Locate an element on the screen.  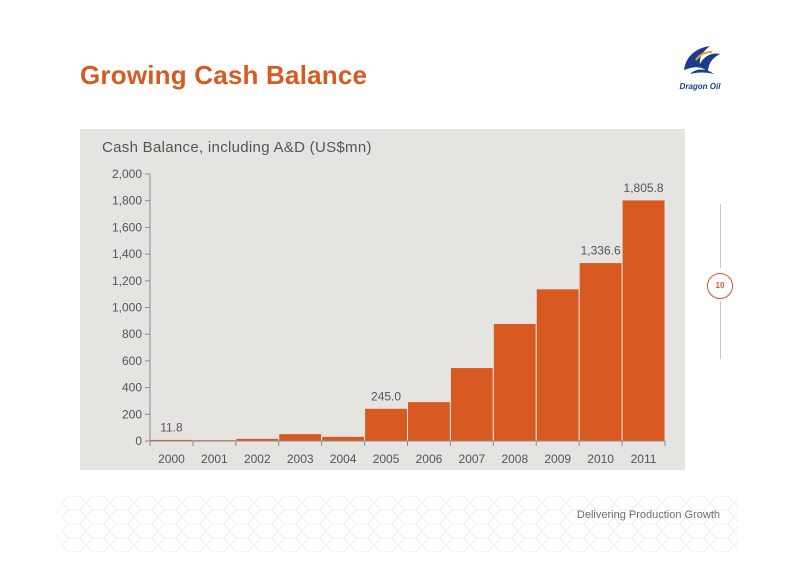
footer-tagline: Delivering Production Growth is located at coordinates (648, 515).